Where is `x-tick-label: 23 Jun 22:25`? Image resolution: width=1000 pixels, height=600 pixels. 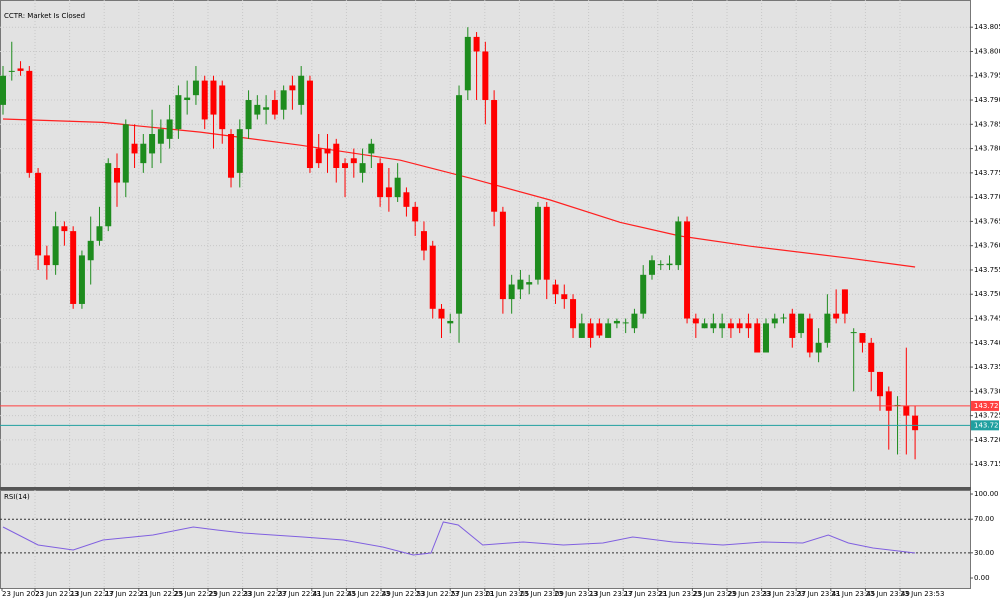 x-tick-label: 23 Jun 22:25 is located at coordinates (161, 594).